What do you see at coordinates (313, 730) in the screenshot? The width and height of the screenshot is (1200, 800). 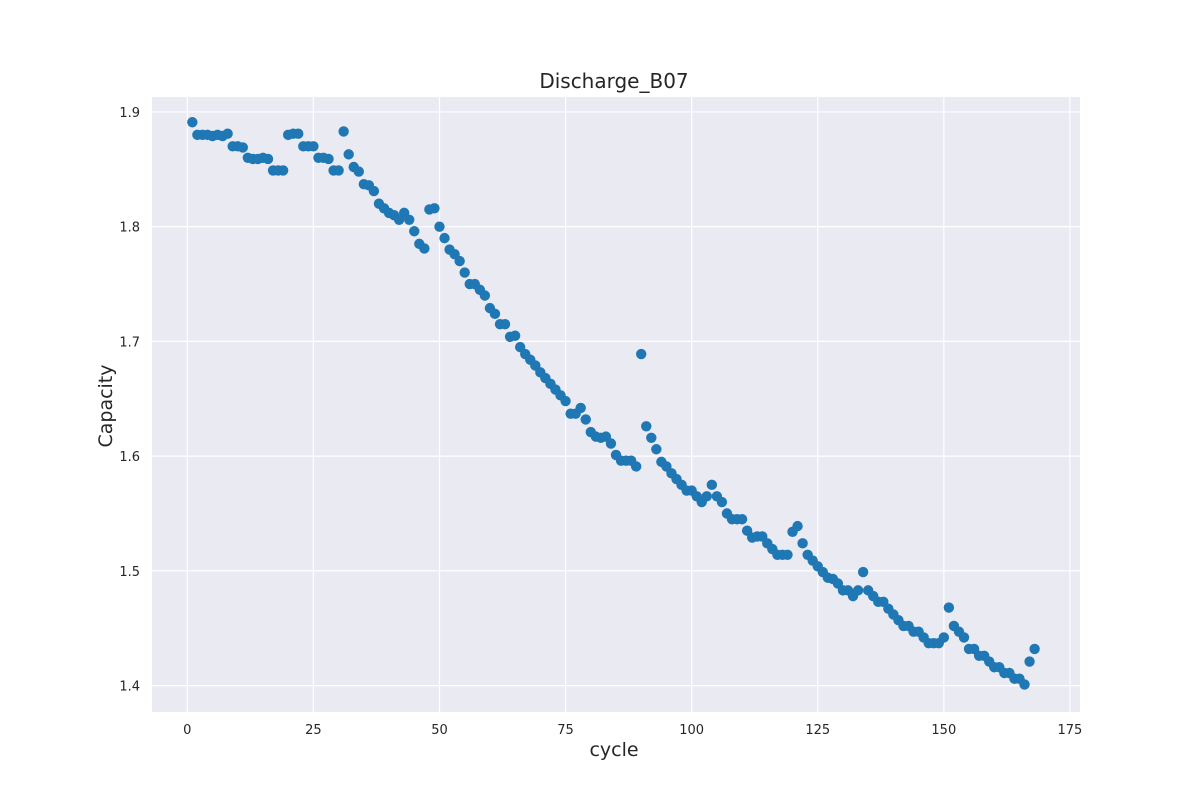 I see `x-tick-label: 25` at bounding box center [313, 730].